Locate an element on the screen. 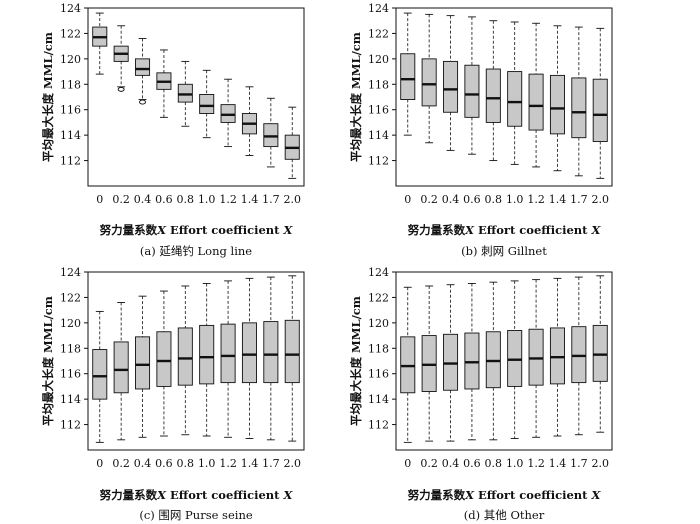 The height and width of the screenshot is (524, 700). x-tick-label: 1.2 is located at coordinates (536, 199).